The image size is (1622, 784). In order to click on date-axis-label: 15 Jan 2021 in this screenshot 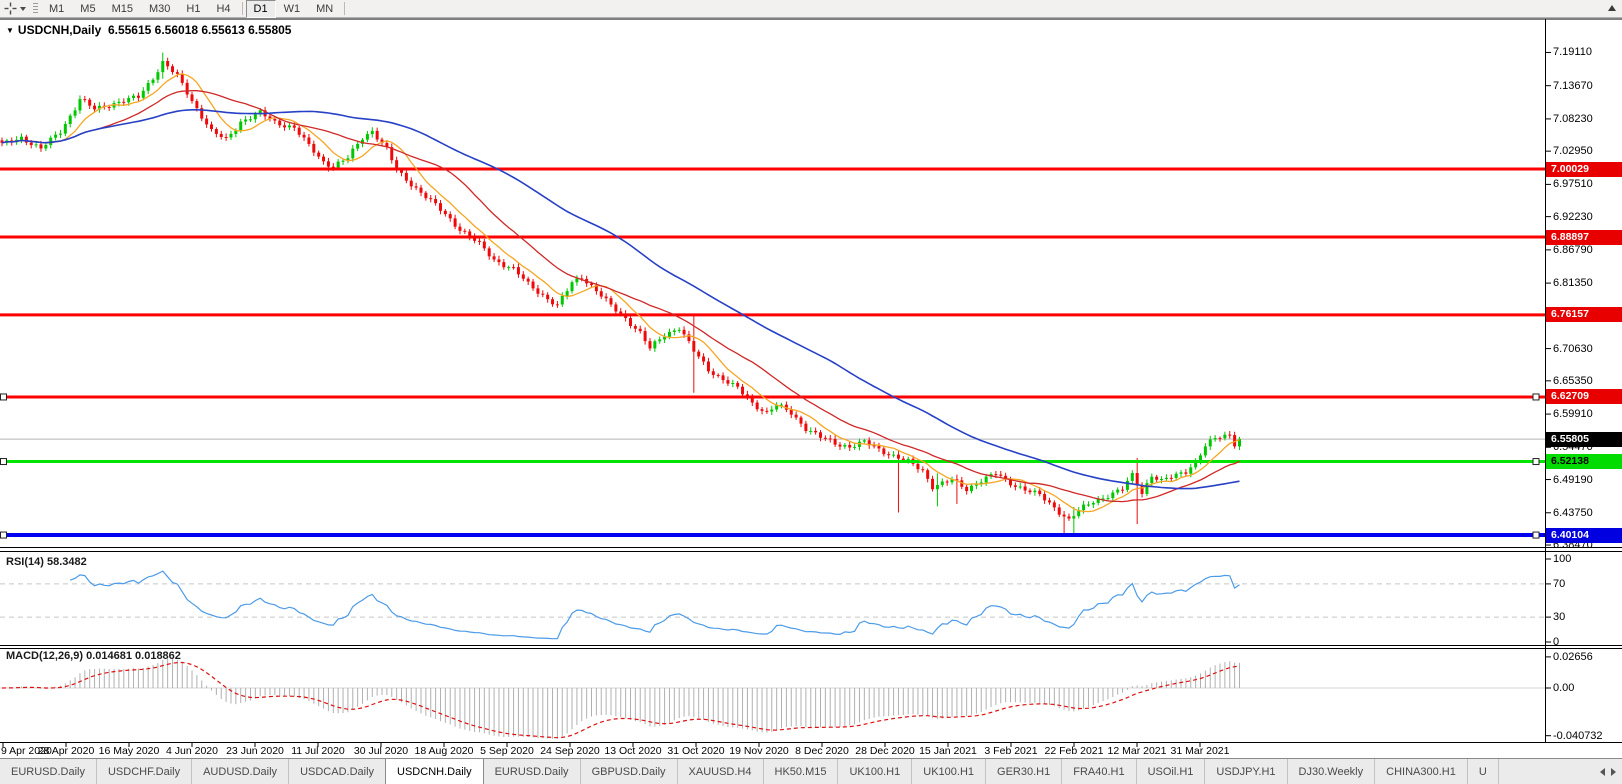, I will do `click(948, 751)`.